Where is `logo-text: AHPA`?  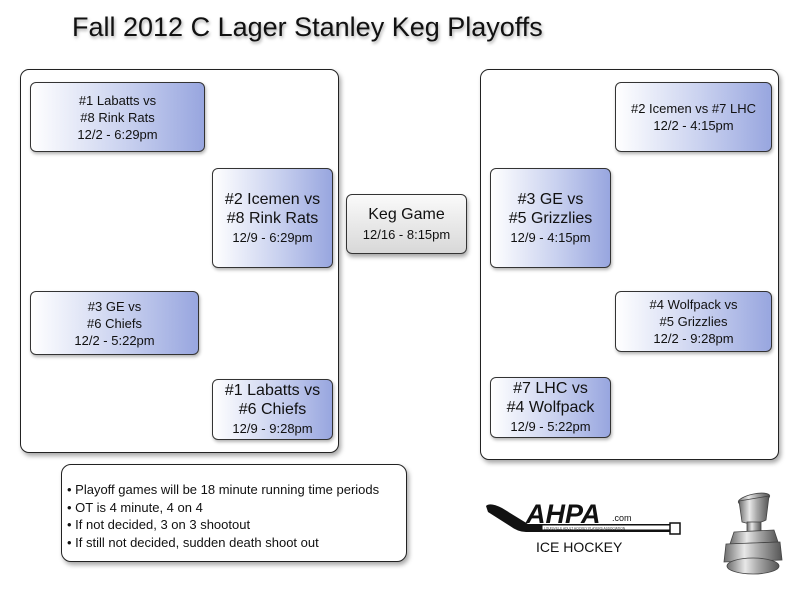
logo-text: AHPA is located at coordinates (563, 514).